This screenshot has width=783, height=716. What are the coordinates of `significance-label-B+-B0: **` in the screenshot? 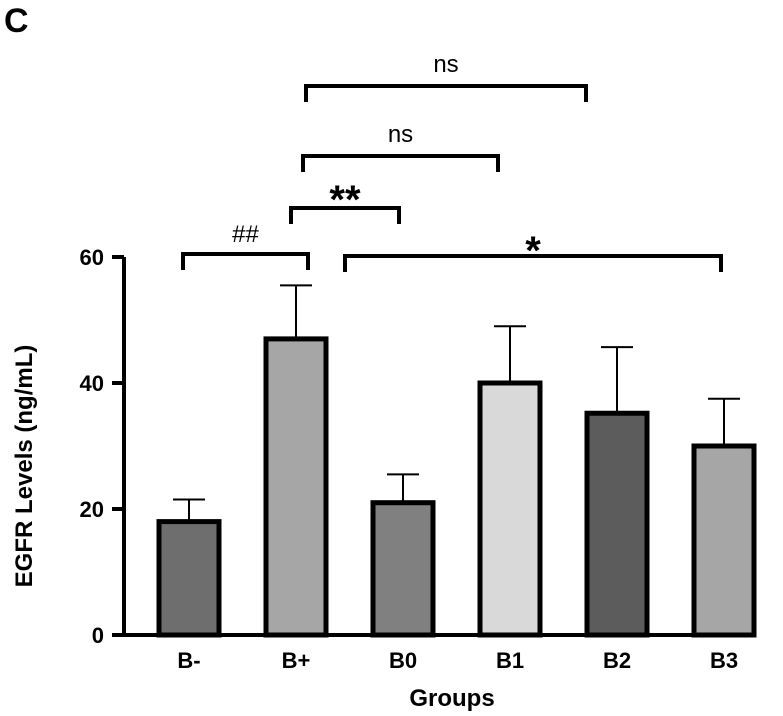 It's located at (345, 200).